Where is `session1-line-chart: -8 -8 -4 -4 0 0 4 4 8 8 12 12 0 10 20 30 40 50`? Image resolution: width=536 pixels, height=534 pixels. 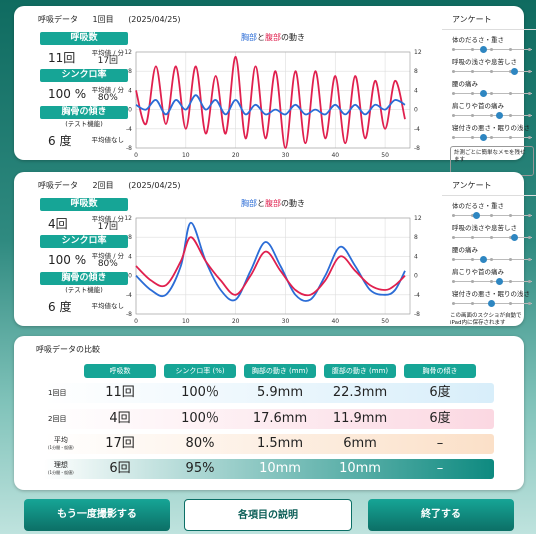
session1-line-chart: -8 -8 -4 -4 0 0 4 4 8 8 12 12 0 10 20 30 40 50 is located at coordinates (272, 104).